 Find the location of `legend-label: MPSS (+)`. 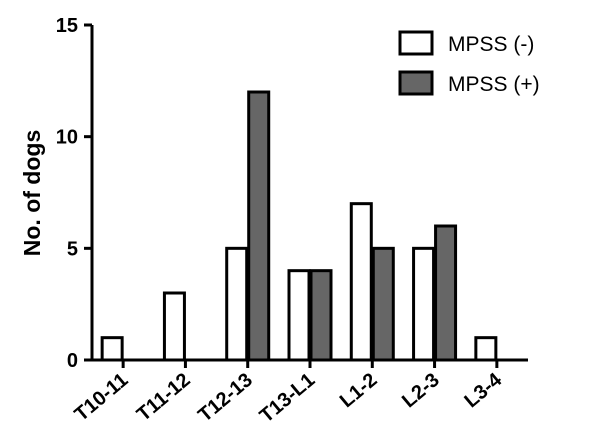

legend-label: MPSS (+) is located at coordinates (494, 84).